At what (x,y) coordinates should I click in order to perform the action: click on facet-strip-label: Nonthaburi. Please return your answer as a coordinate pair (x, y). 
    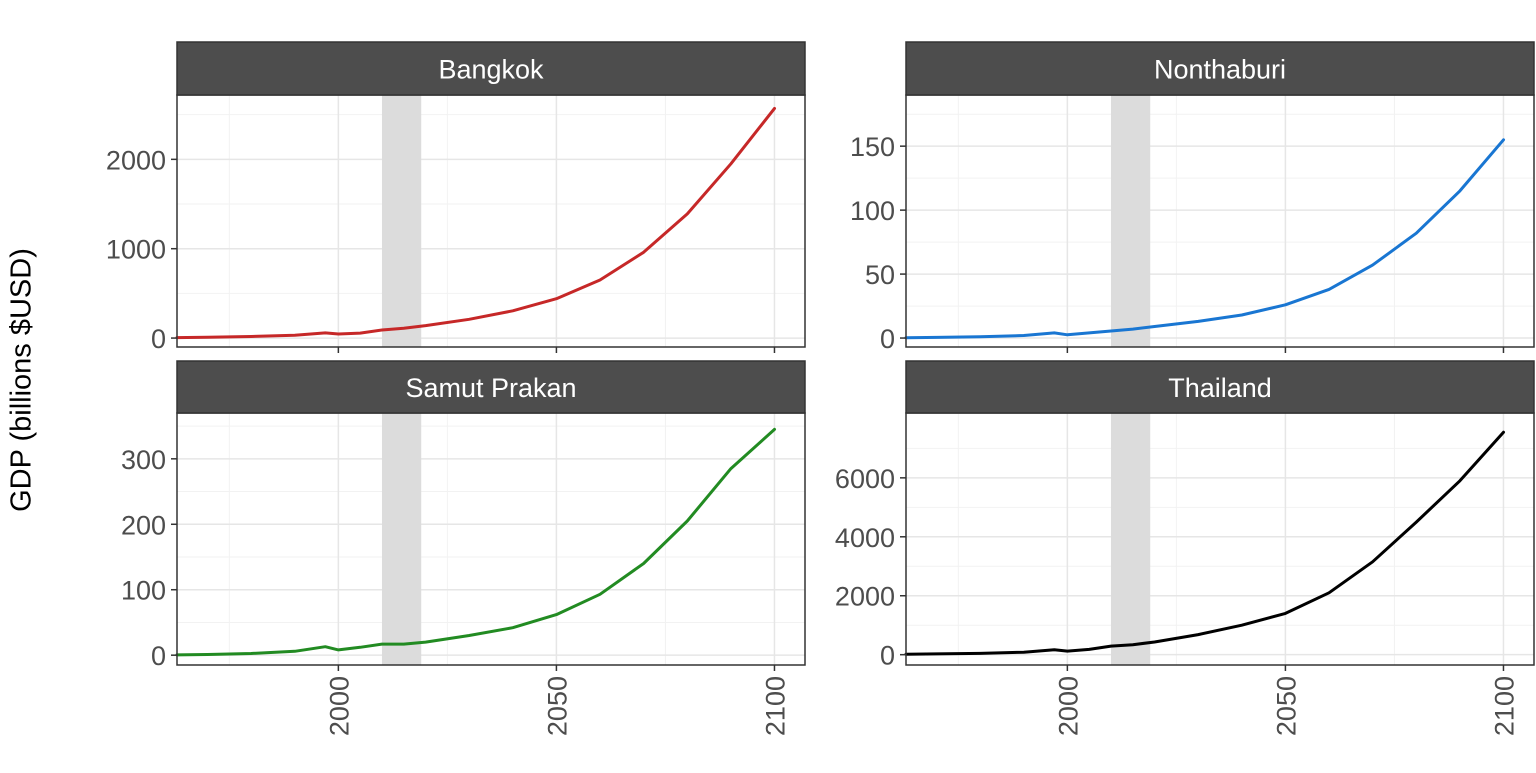
    Looking at the image, I should click on (1220, 70).